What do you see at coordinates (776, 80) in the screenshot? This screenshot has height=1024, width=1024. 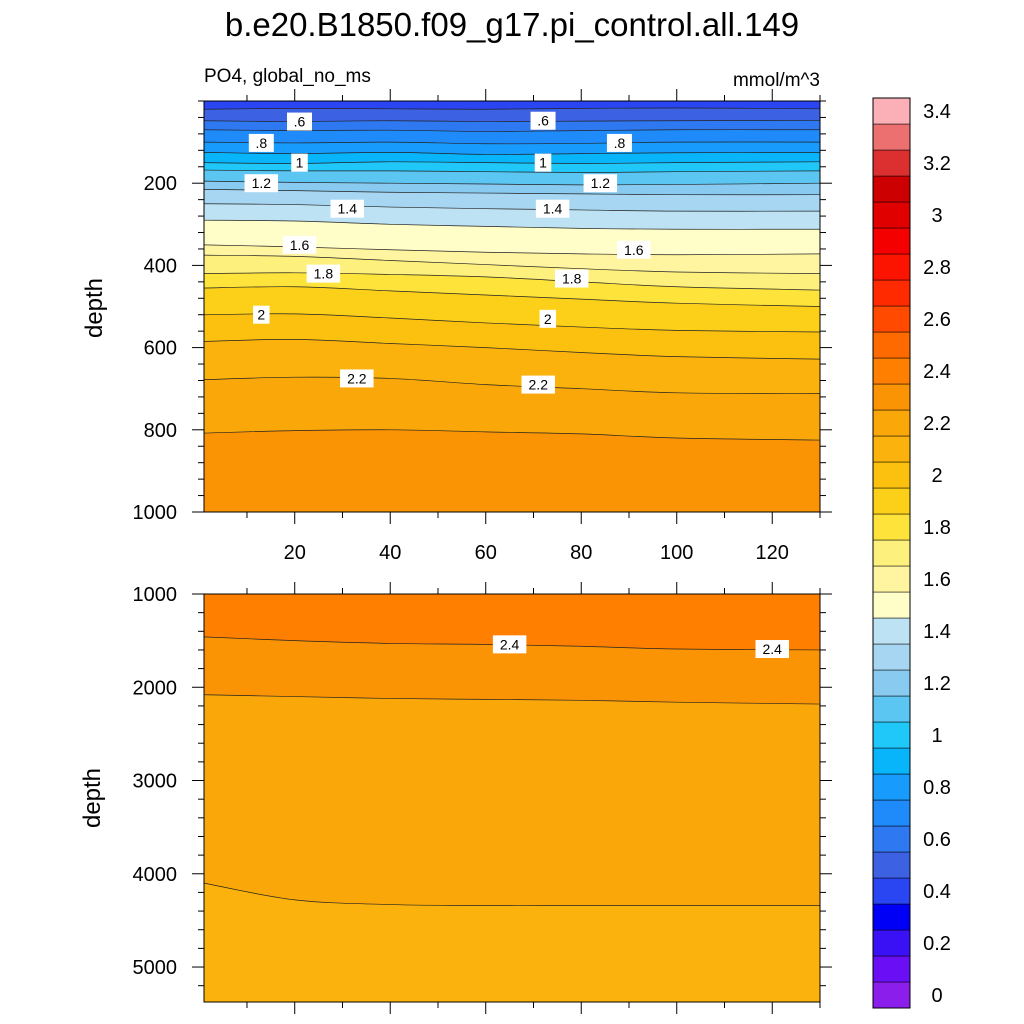 I see `units-subtitle: mmol/m^3` at bounding box center [776, 80].